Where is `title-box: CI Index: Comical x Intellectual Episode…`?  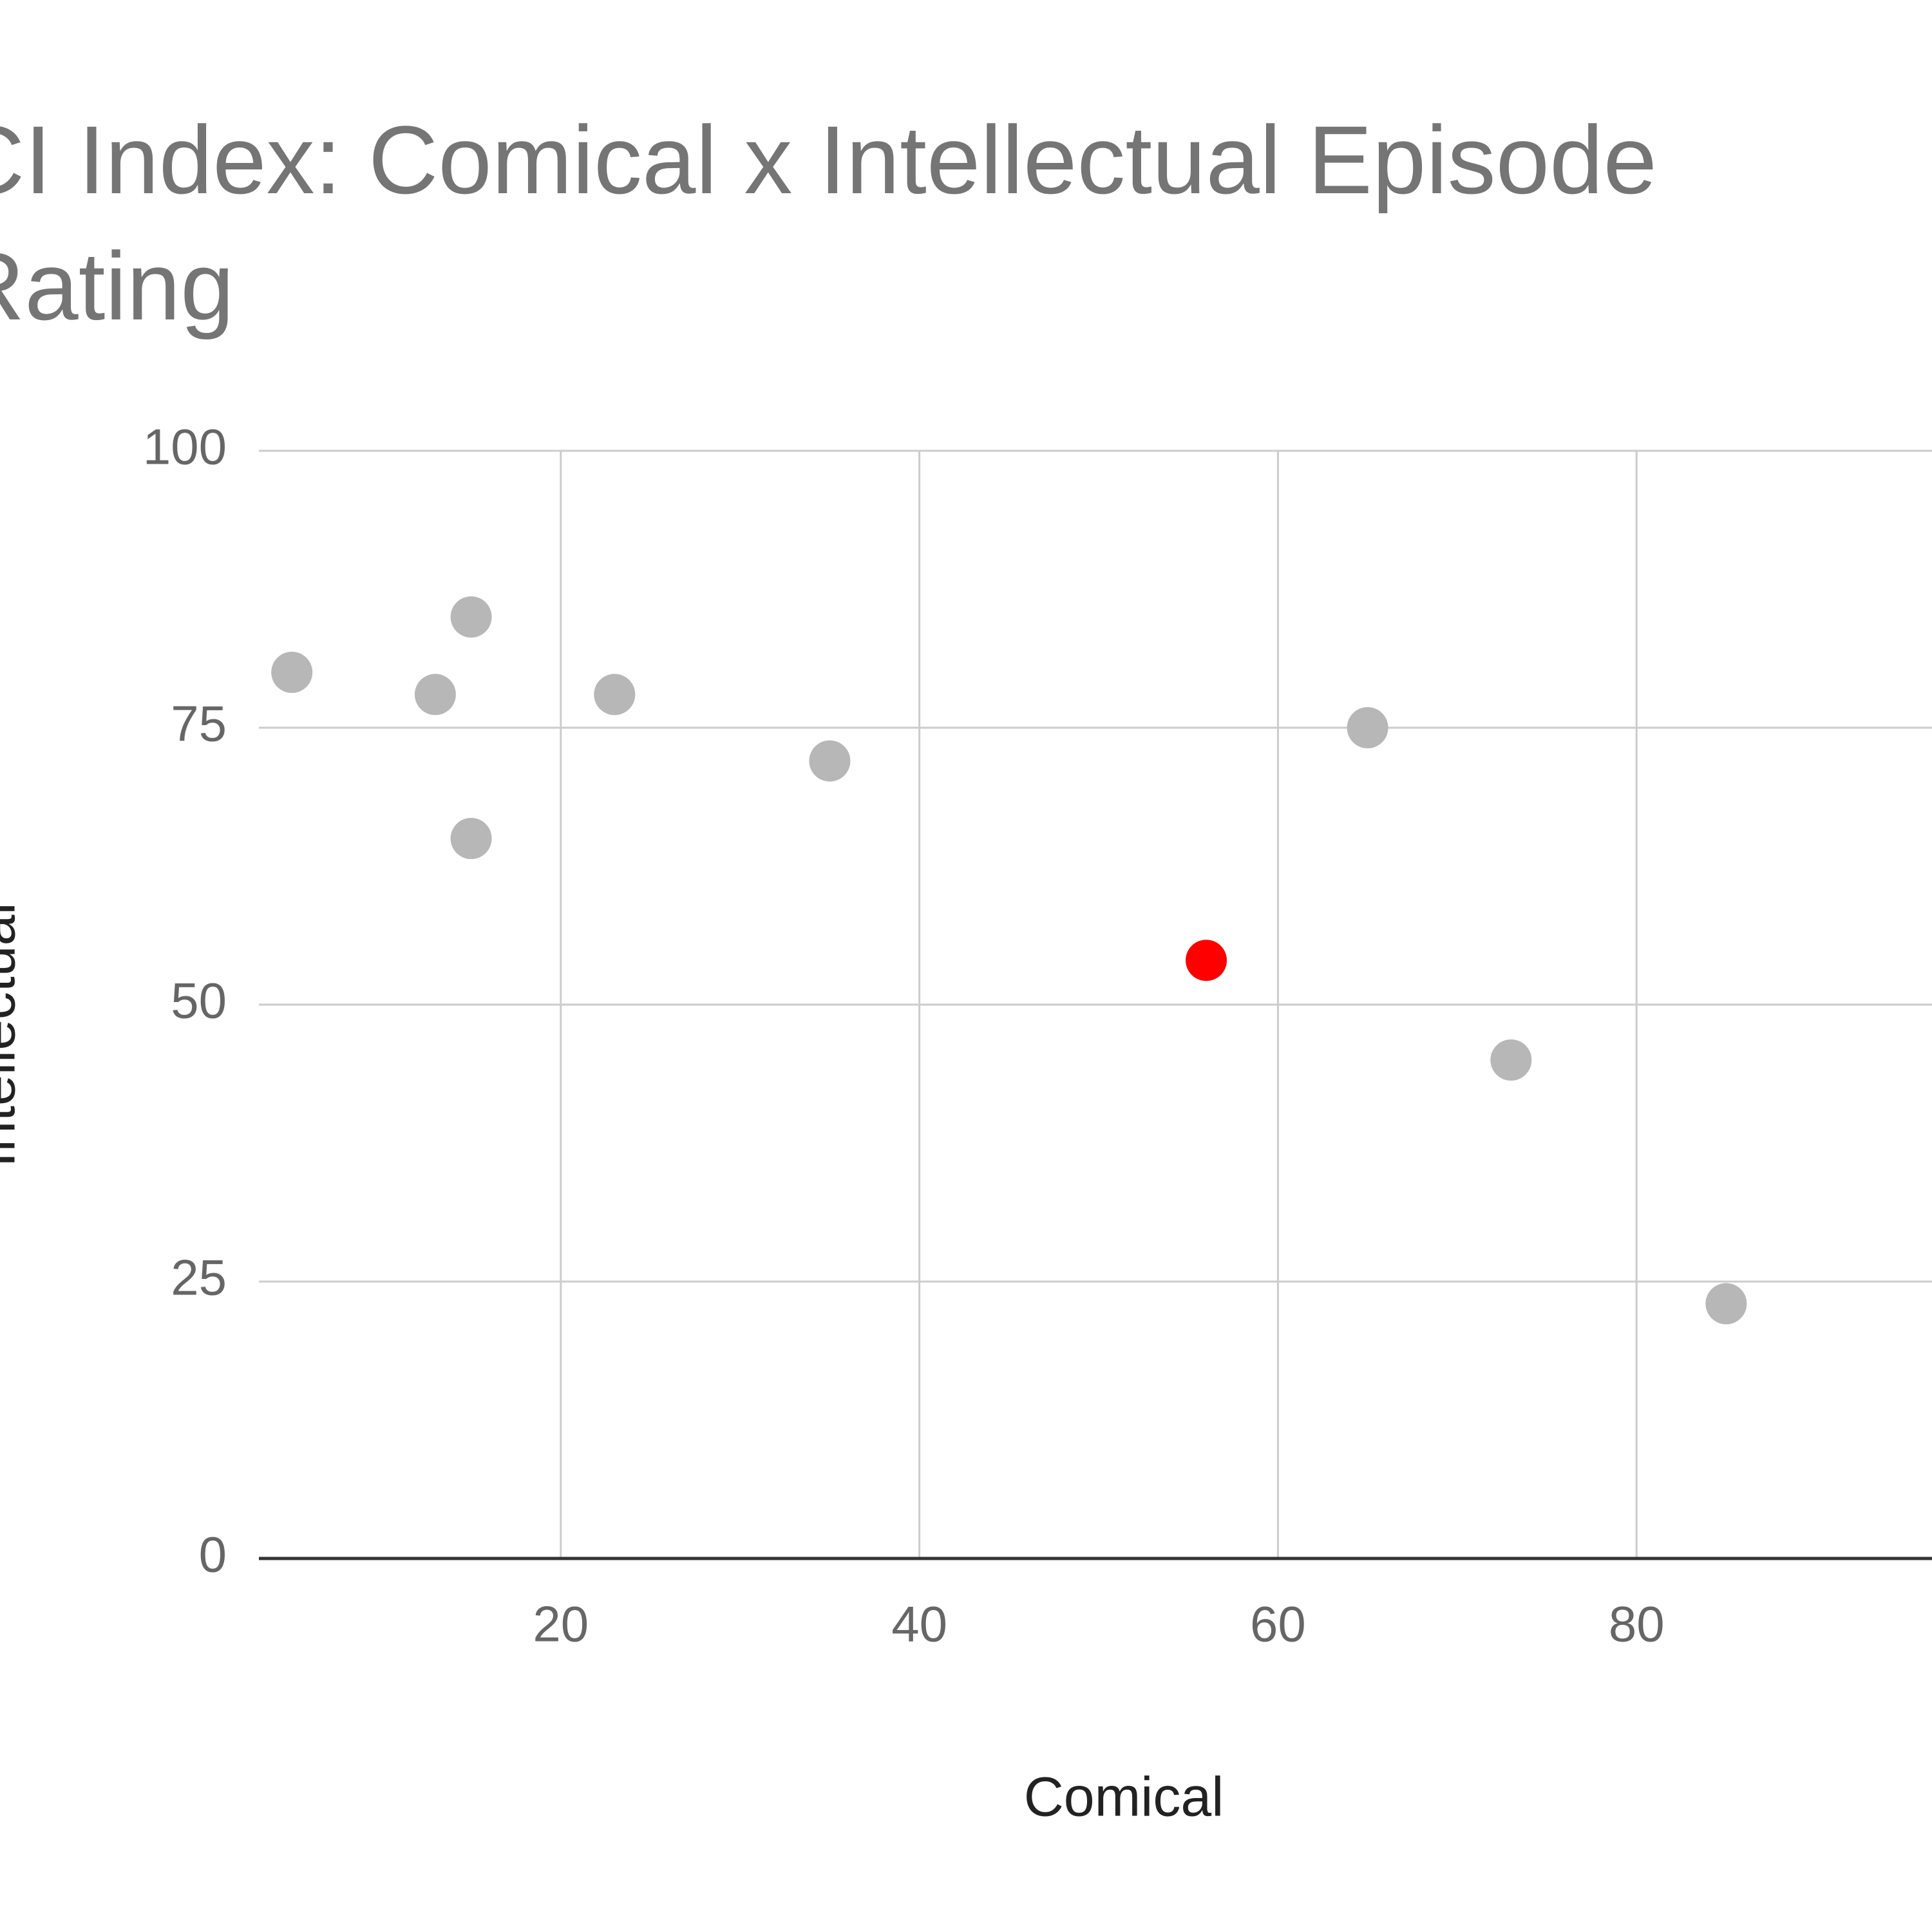 title-box: CI Index: Comical x Intellectual Episode… is located at coordinates (828, 223).